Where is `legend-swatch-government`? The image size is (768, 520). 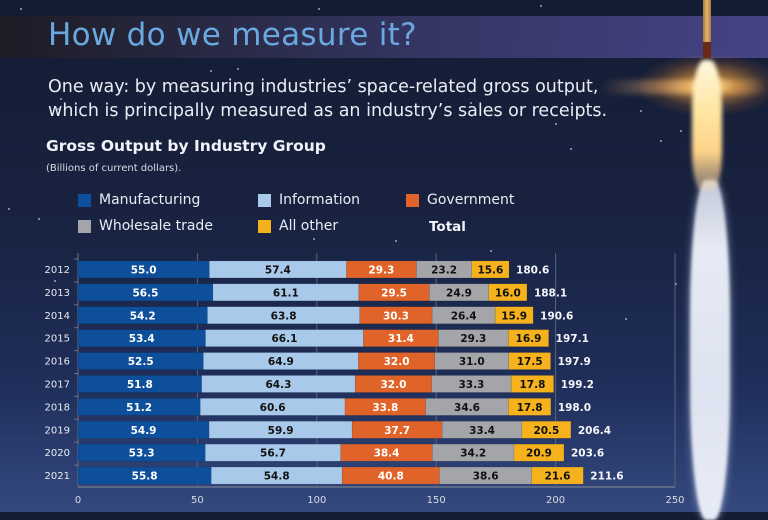 legend-swatch-government is located at coordinates (412, 200).